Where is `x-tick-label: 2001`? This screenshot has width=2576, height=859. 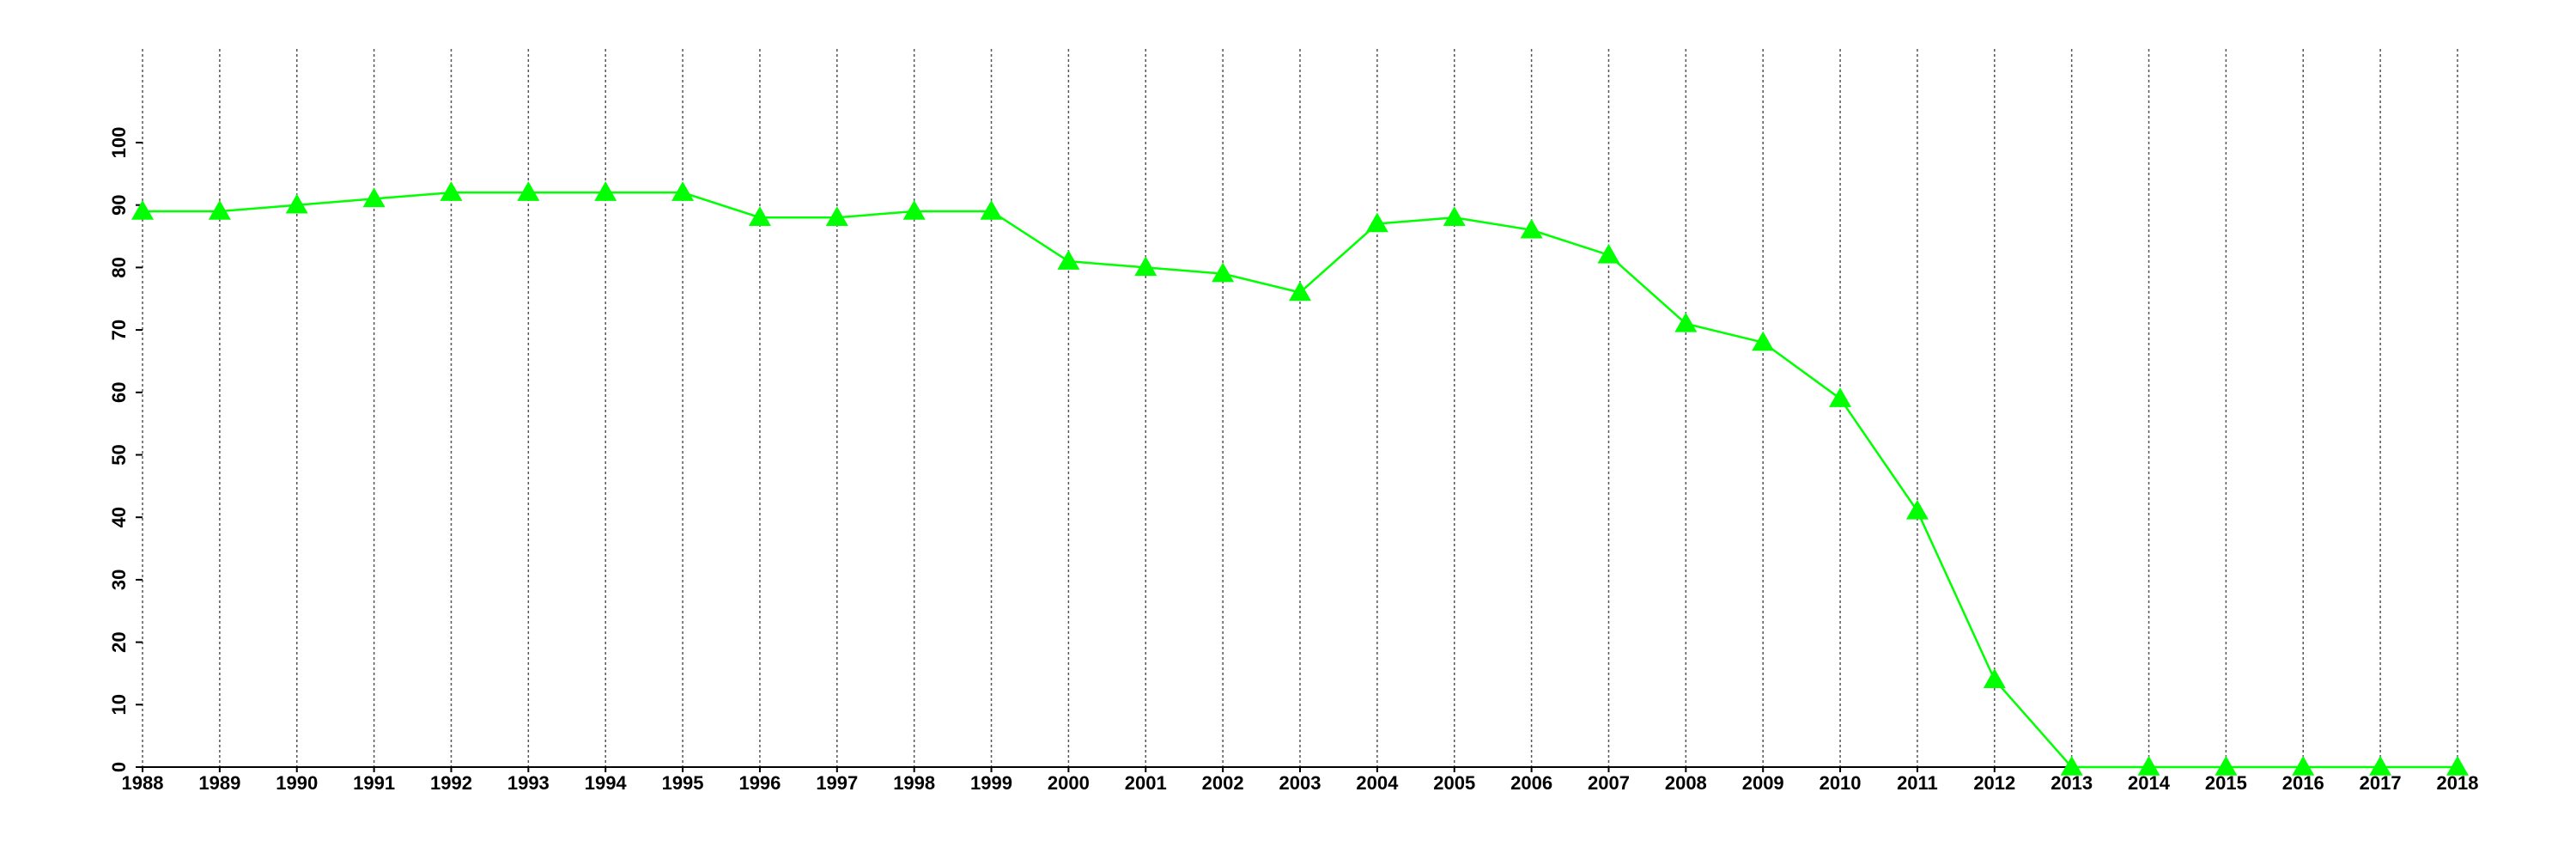 x-tick-label: 2001 is located at coordinates (1146, 783).